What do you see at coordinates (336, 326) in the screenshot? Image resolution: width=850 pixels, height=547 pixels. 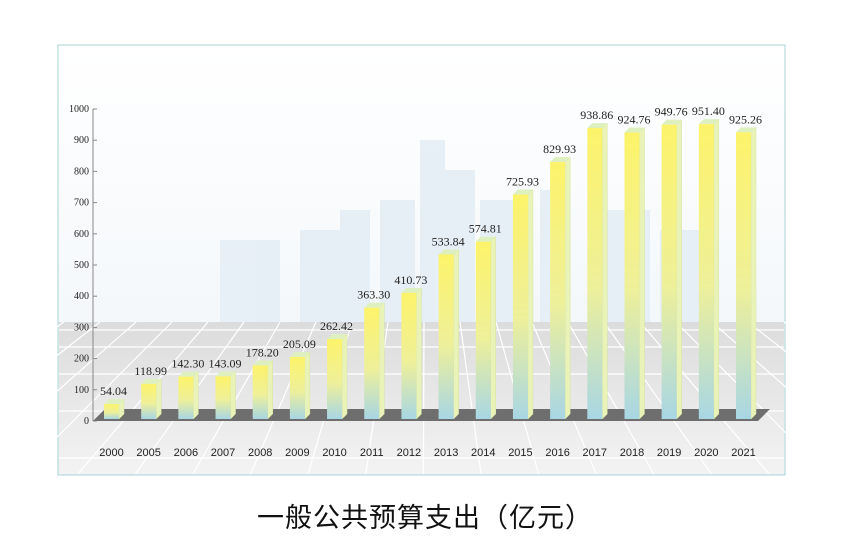 I see `value-label: 262.42` at bounding box center [336, 326].